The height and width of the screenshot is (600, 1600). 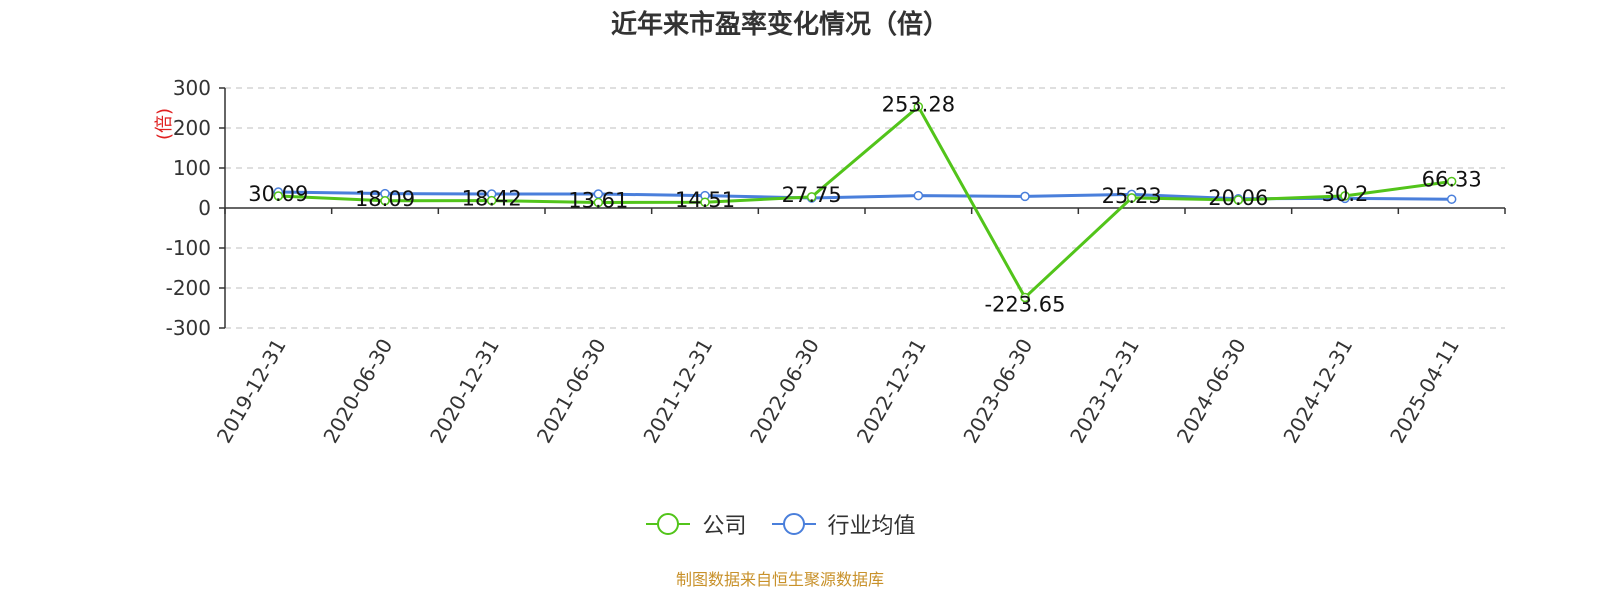 I want to click on y-tick-label: 200, so click(x=192, y=128).